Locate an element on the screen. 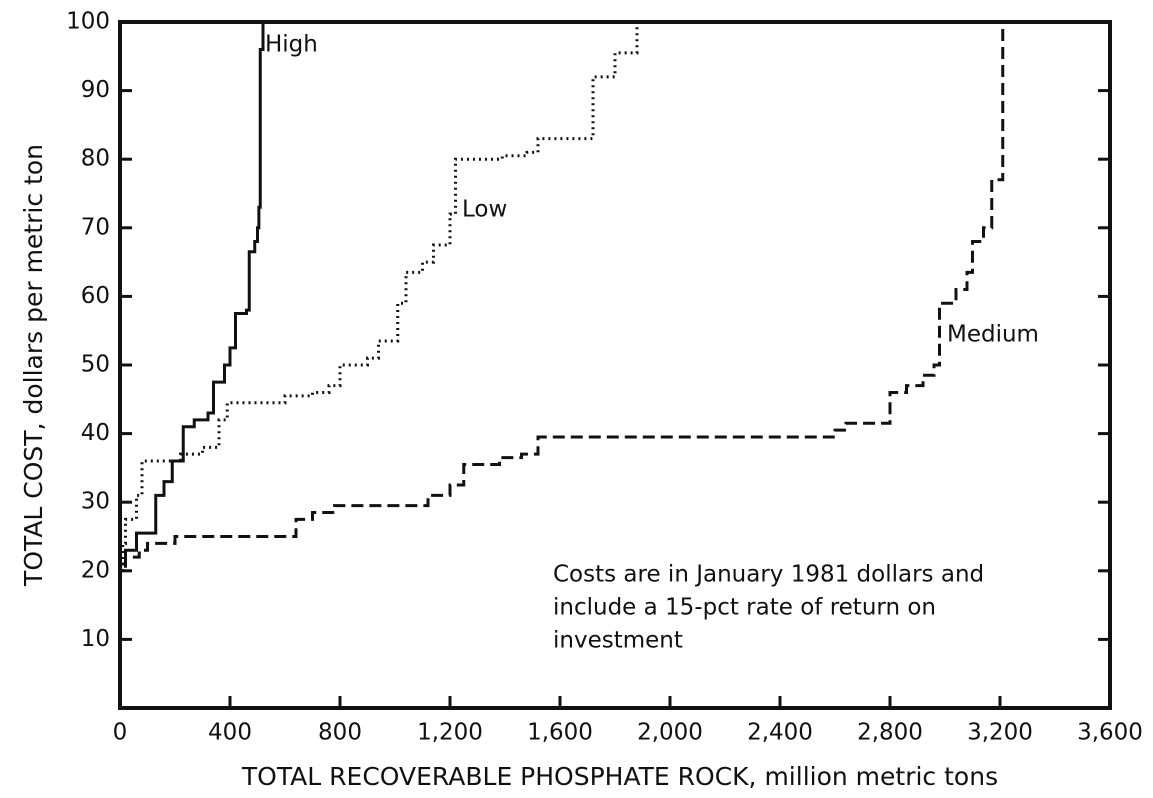 The width and height of the screenshot is (1153, 798). y-tick-label: 80 is located at coordinates (95, 159).